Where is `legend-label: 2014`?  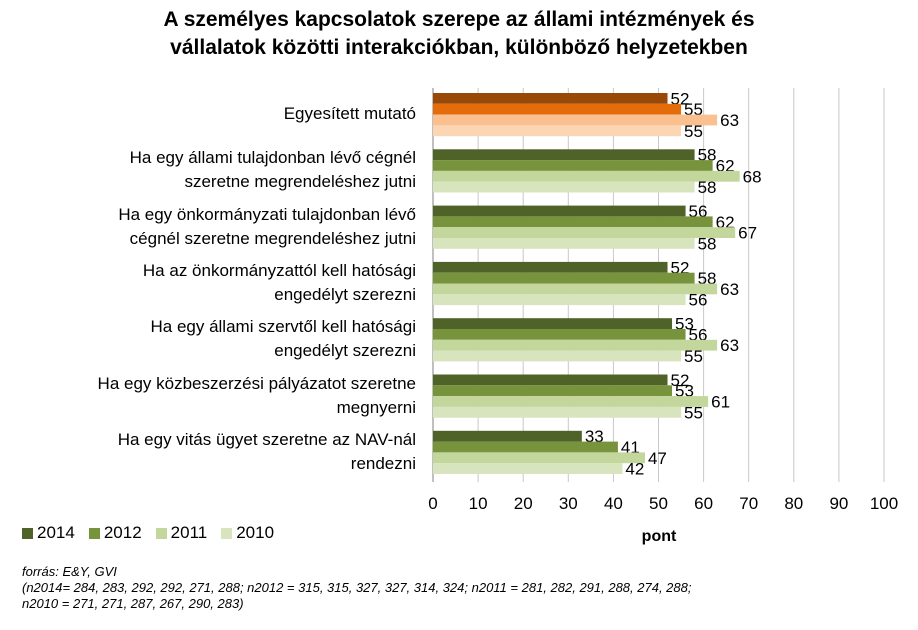 legend-label: 2014 is located at coordinates (56, 532).